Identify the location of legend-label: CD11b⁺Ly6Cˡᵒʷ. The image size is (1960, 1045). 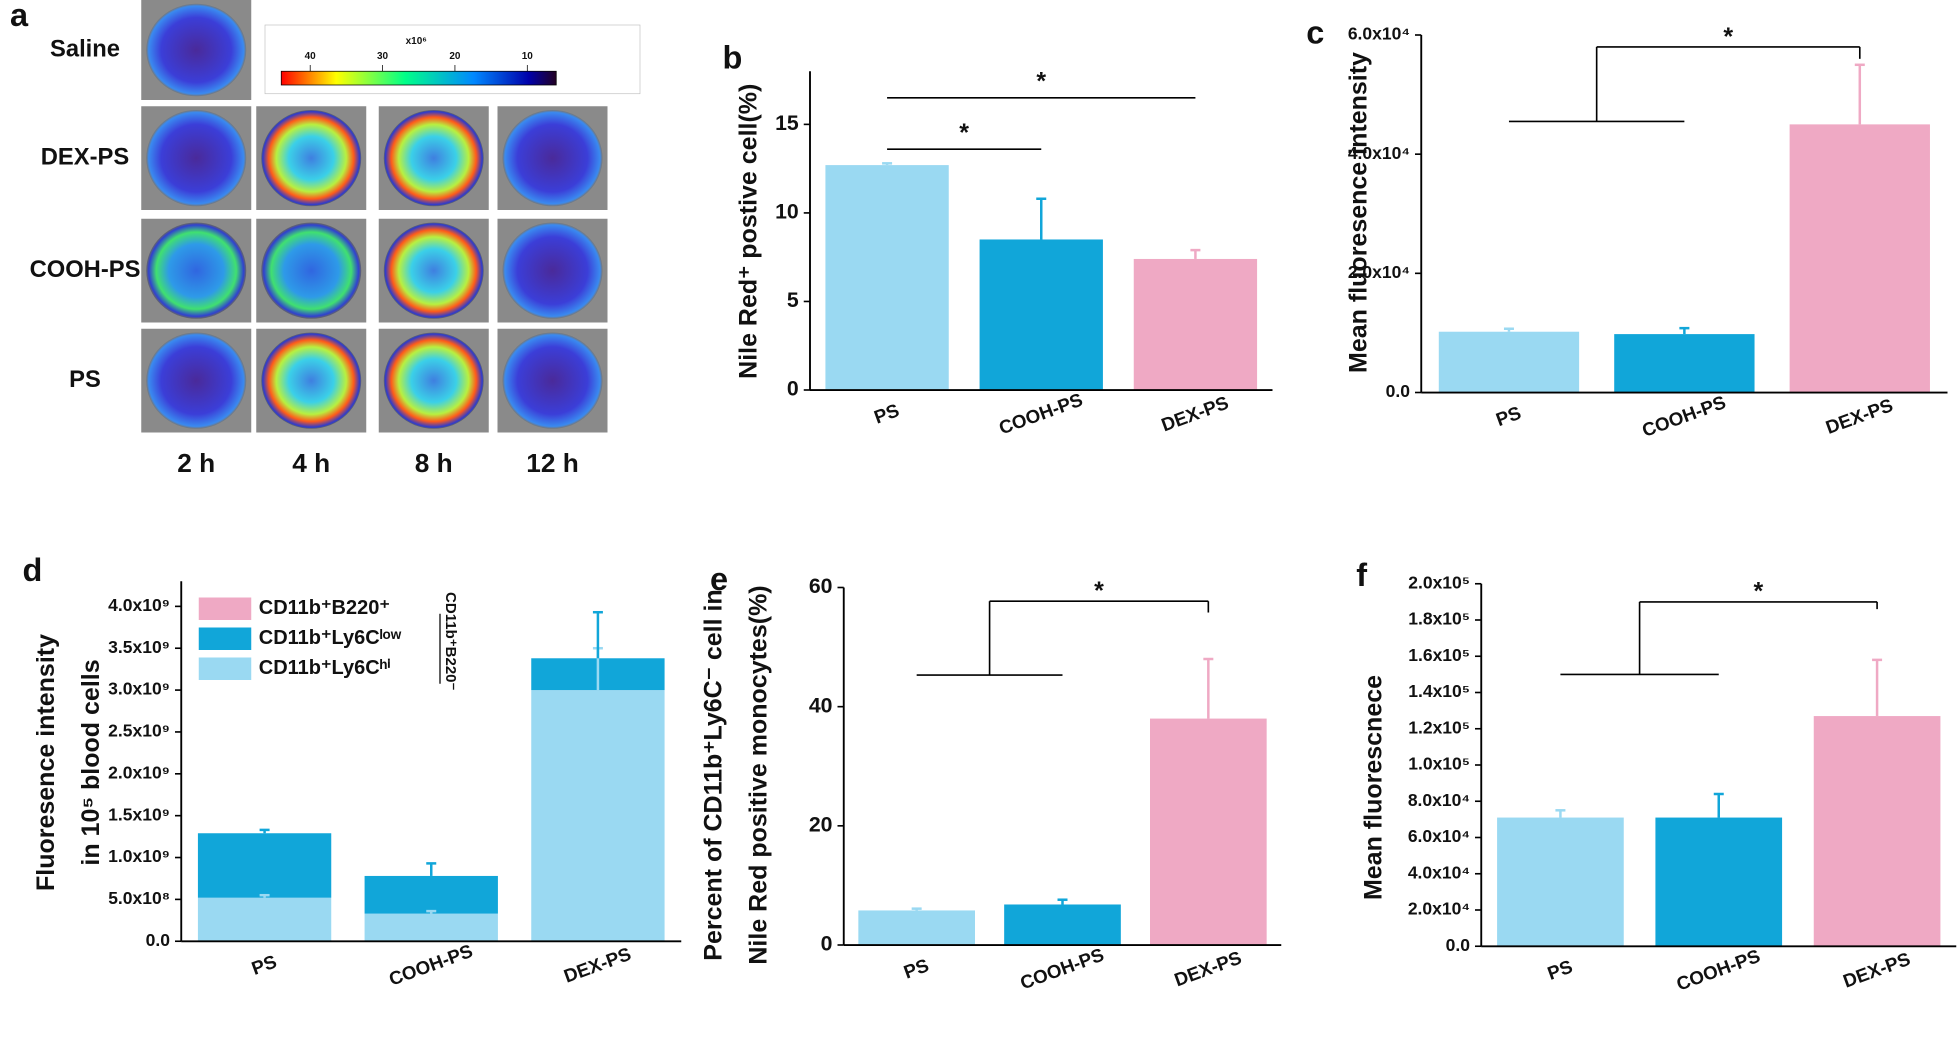
(330, 638).